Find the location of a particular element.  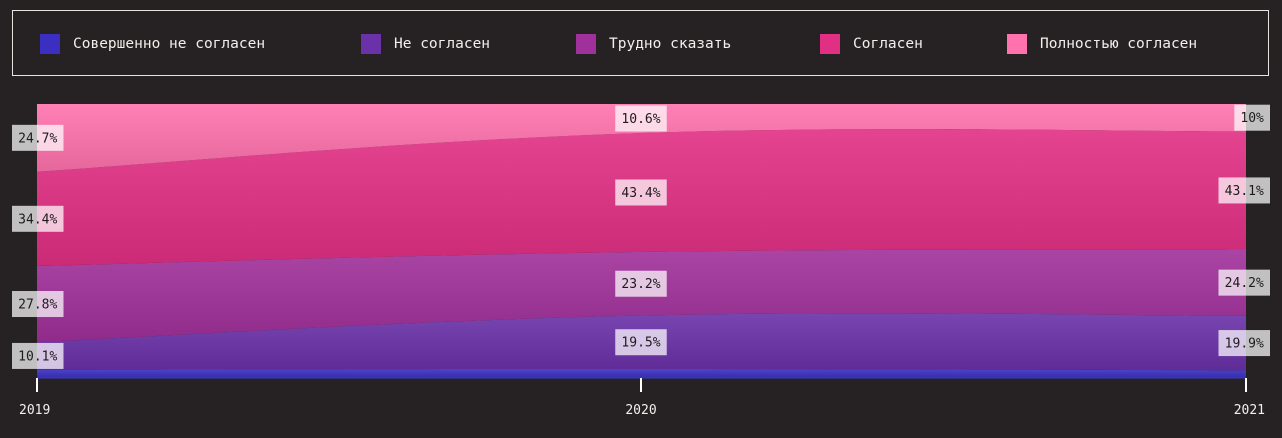

legend-item-agree: Согласен is located at coordinates (871, 44).